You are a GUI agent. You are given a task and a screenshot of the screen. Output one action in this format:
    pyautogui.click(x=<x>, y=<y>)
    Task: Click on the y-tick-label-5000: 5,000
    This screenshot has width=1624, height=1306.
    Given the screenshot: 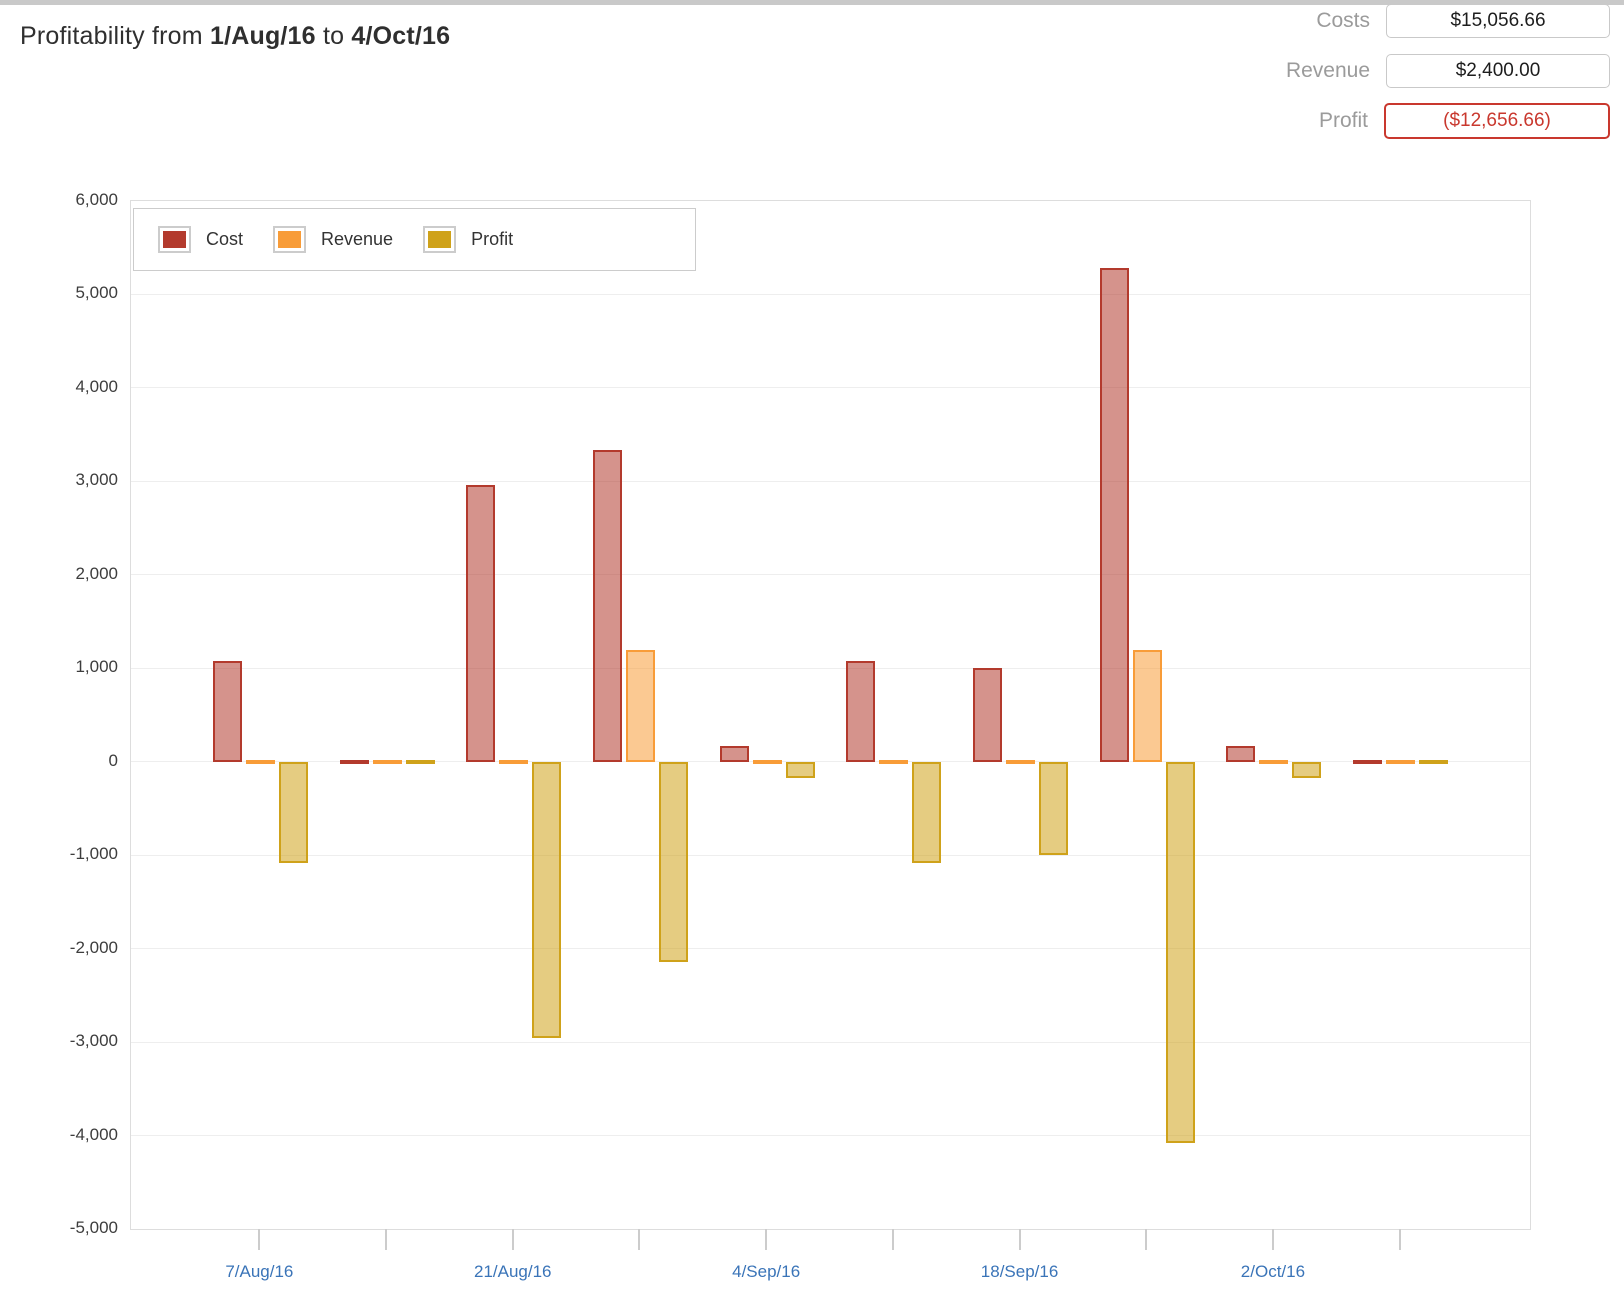 What is the action you would take?
    pyautogui.click(x=96, y=293)
    